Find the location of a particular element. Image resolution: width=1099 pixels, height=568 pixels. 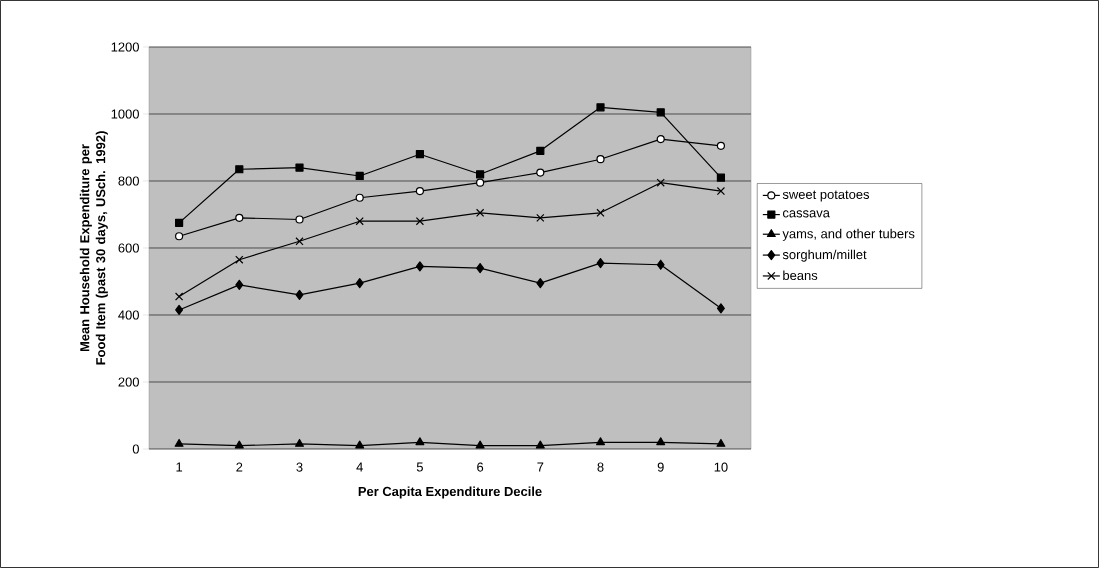

legend-label: sweet potatoes is located at coordinates (826, 196).